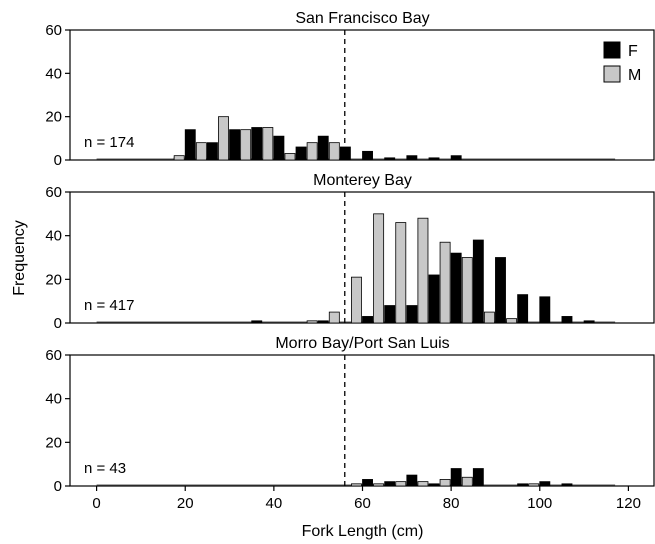  What do you see at coordinates (362, 503) in the screenshot?
I see `x-tick-label: 60` at bounding box center [362, 503].